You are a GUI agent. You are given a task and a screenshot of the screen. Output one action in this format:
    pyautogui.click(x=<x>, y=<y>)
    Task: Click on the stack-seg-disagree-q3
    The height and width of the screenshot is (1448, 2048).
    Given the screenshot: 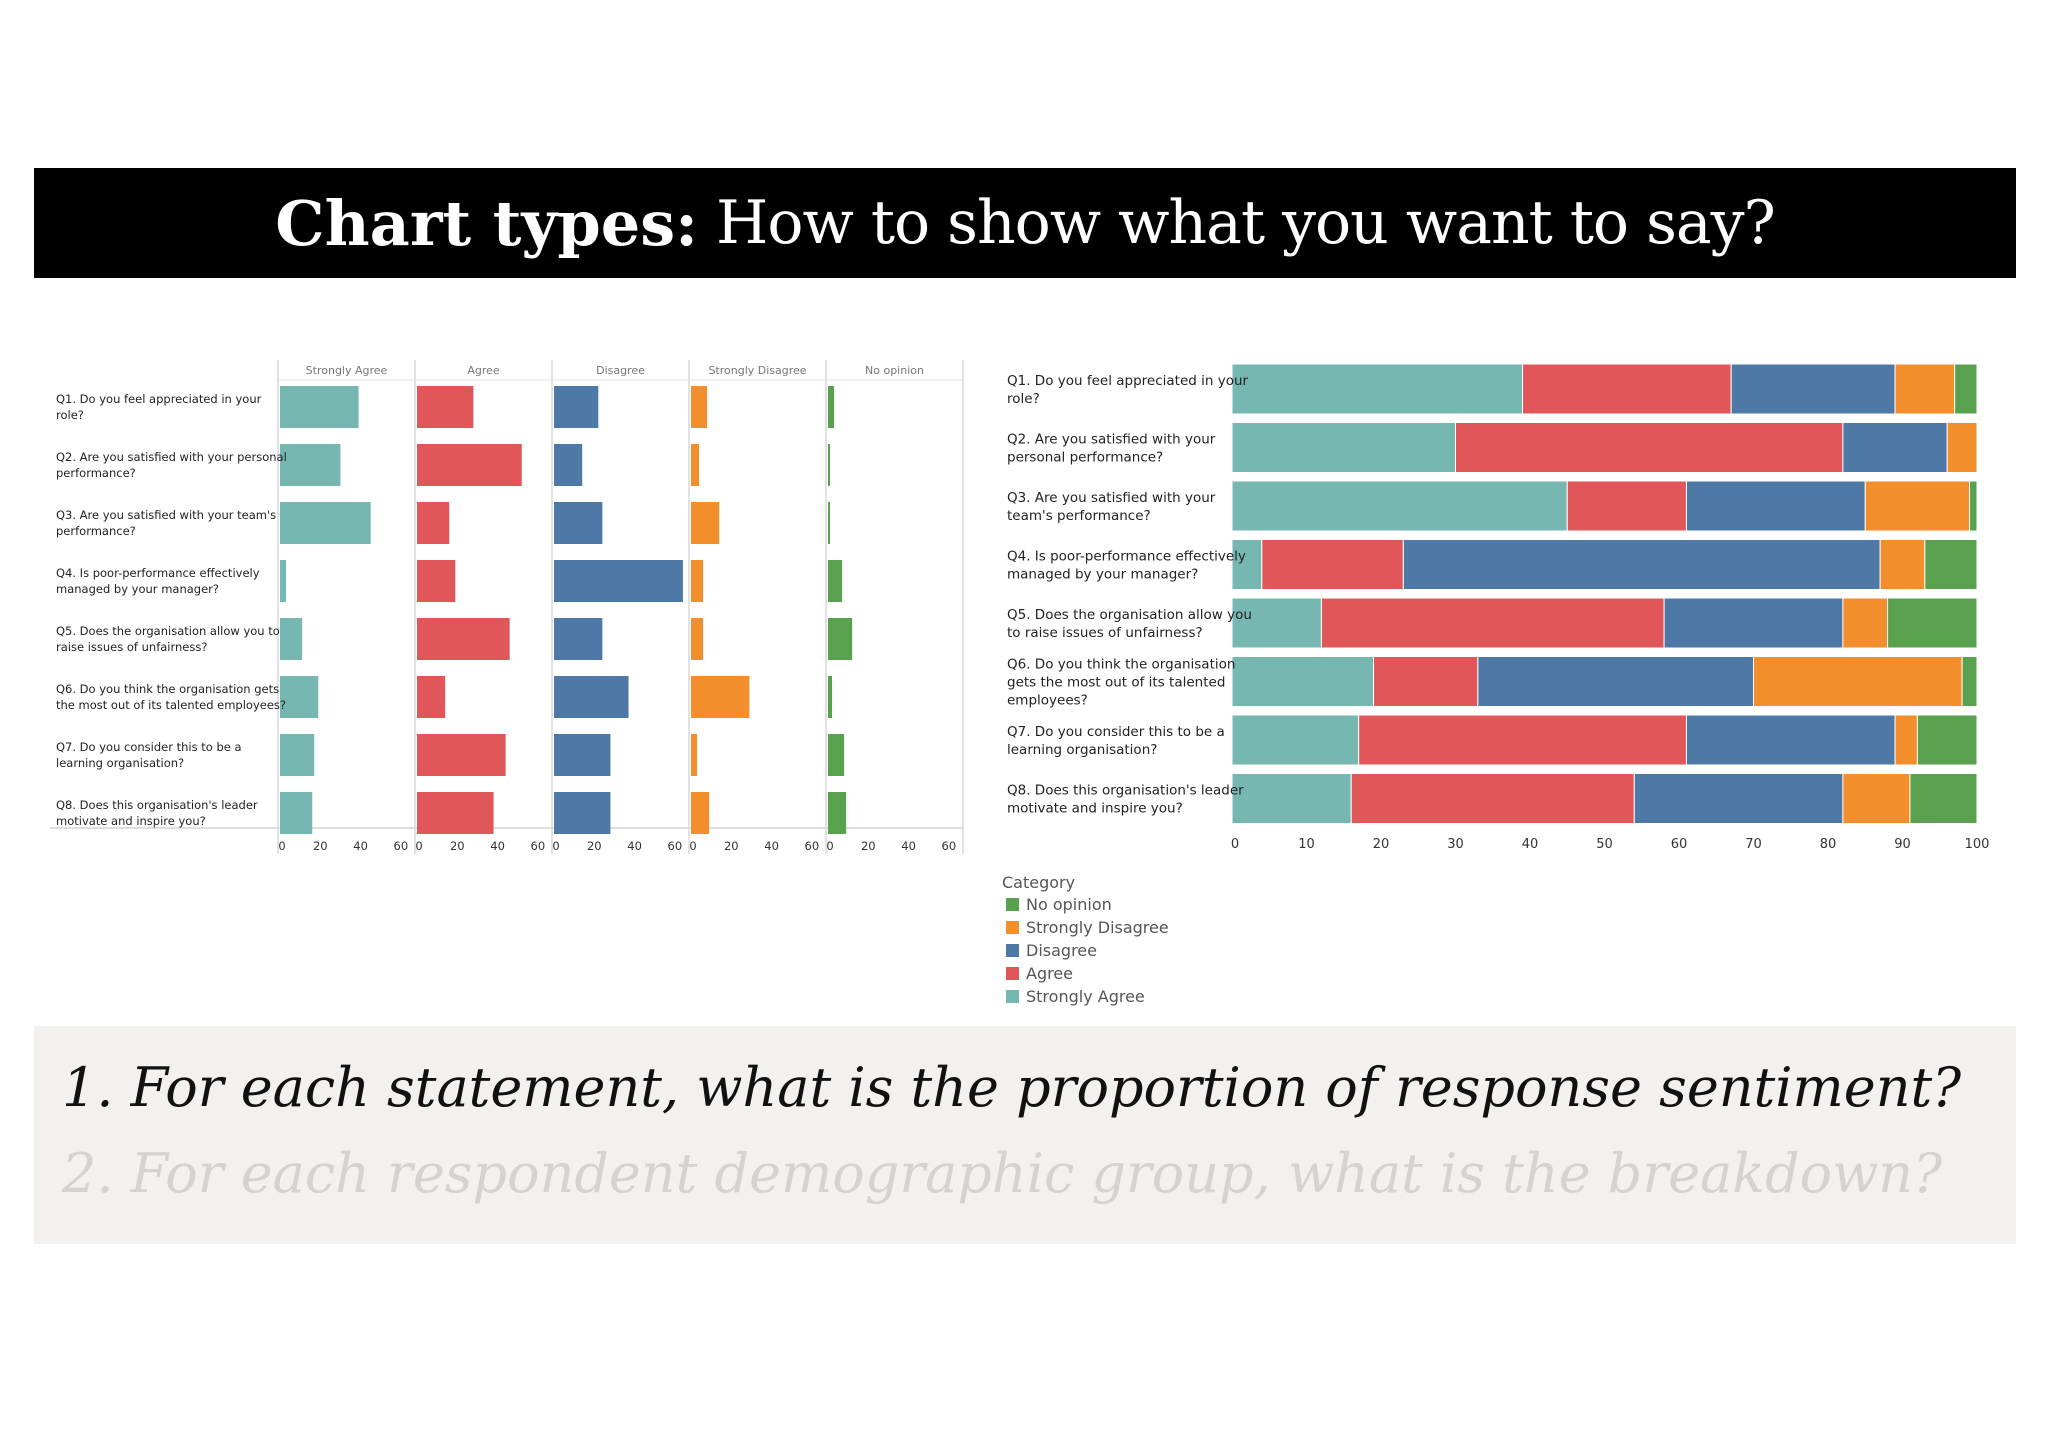 What is the action you would take?
    pyautogui.click(x=1775, y=506)
    